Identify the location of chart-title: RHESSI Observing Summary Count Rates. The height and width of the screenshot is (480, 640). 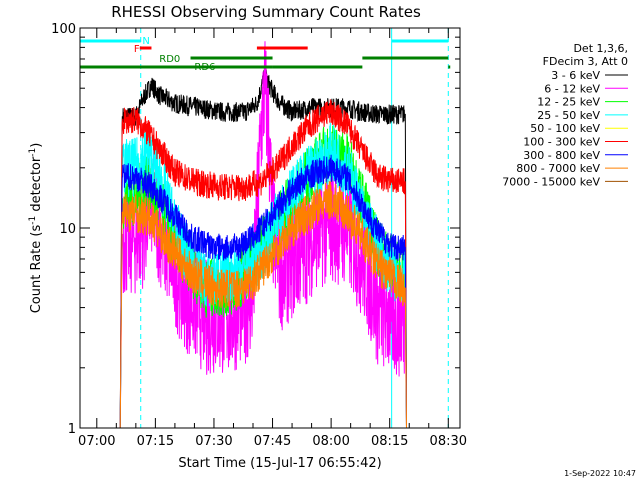
(266, 12).